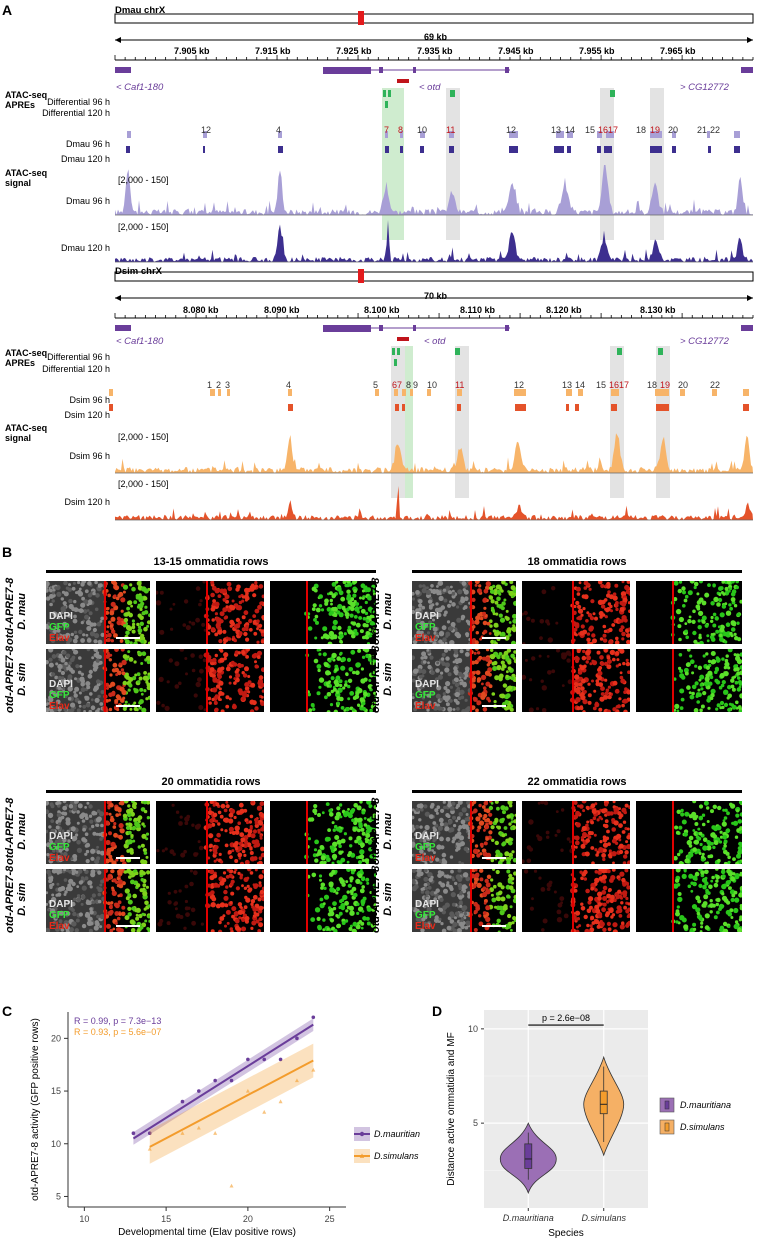 The width and height of the screenshot is (758, 1239). I want to click on dsim-signal-label-2: signal, so click(18, 438).